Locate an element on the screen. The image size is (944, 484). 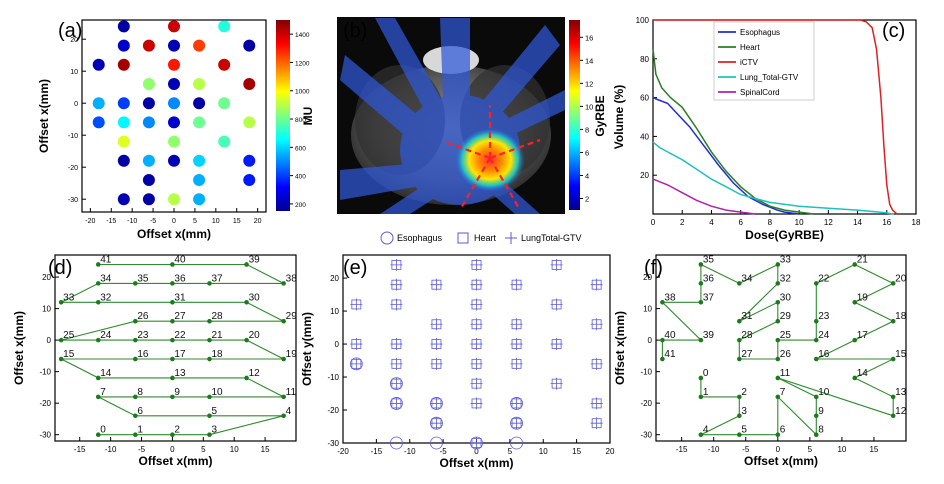
spot-number: 32 is located at coordinates (106, 297).